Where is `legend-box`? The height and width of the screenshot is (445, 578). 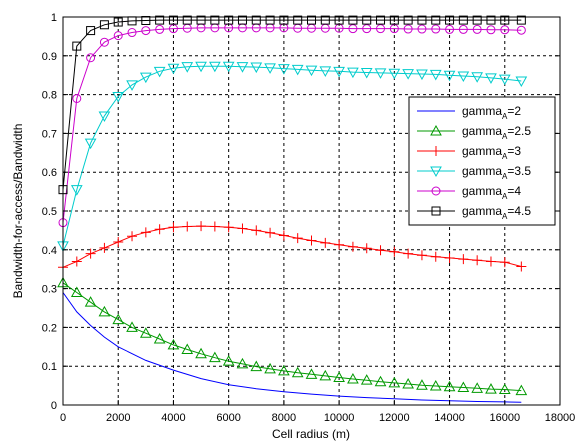
legend-box is located at coordinates (482, 161).